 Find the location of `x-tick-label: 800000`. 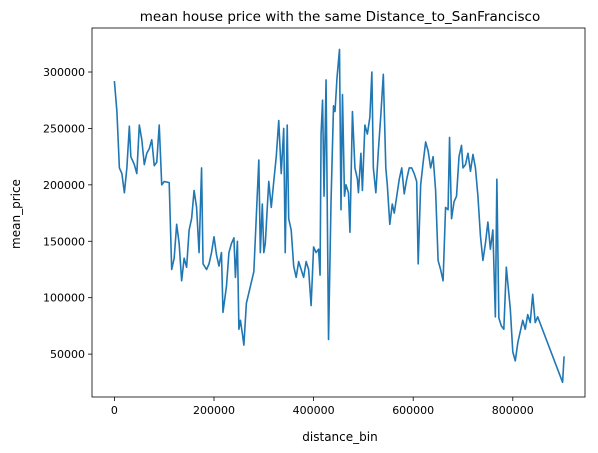

x-tick-label: 800000 is located at coordinates (513, 410).